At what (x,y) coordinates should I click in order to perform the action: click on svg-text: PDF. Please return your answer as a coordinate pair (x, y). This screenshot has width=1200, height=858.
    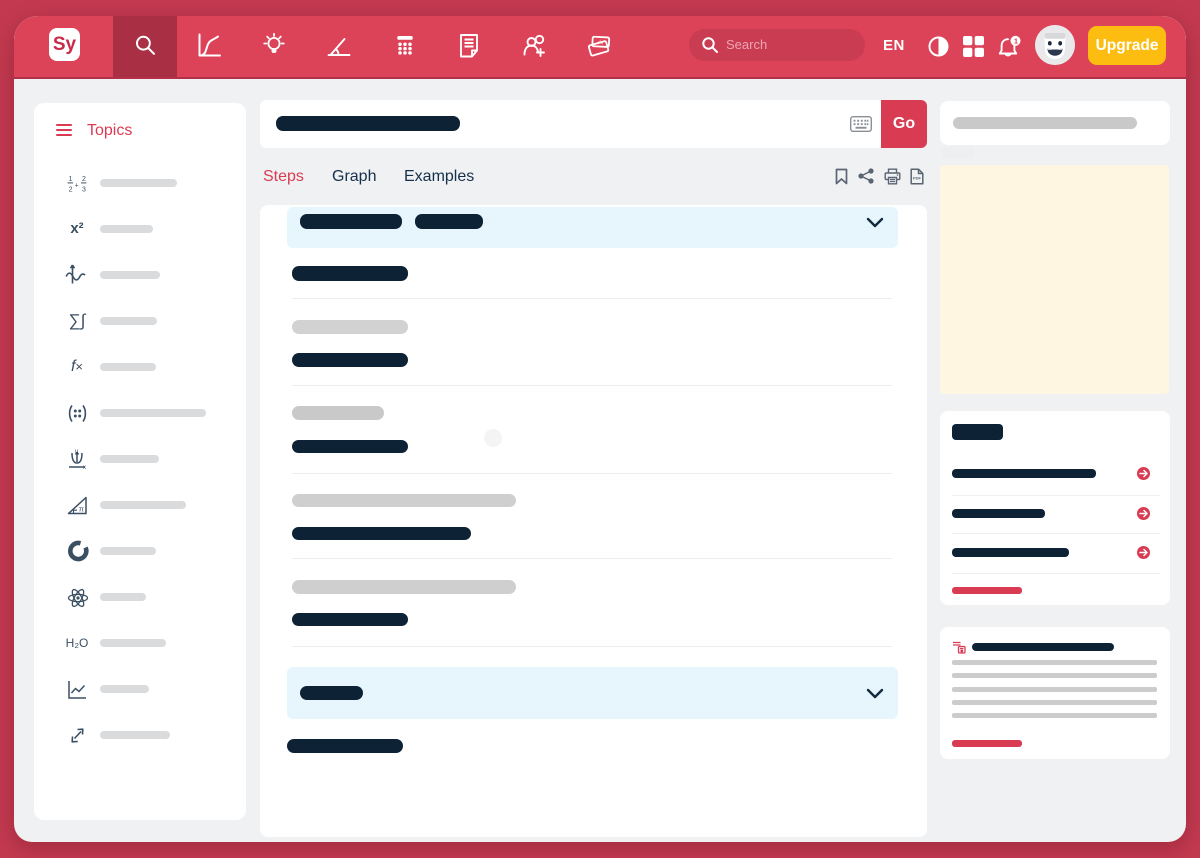
    Looking at the image, I should click on (917, 178).